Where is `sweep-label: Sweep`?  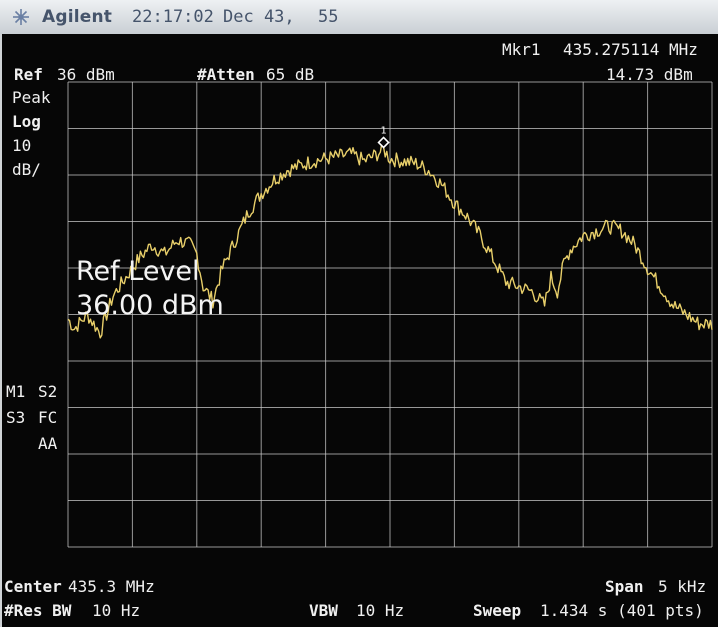 sweep-label: Sweep is located at coordinates (497, 610).